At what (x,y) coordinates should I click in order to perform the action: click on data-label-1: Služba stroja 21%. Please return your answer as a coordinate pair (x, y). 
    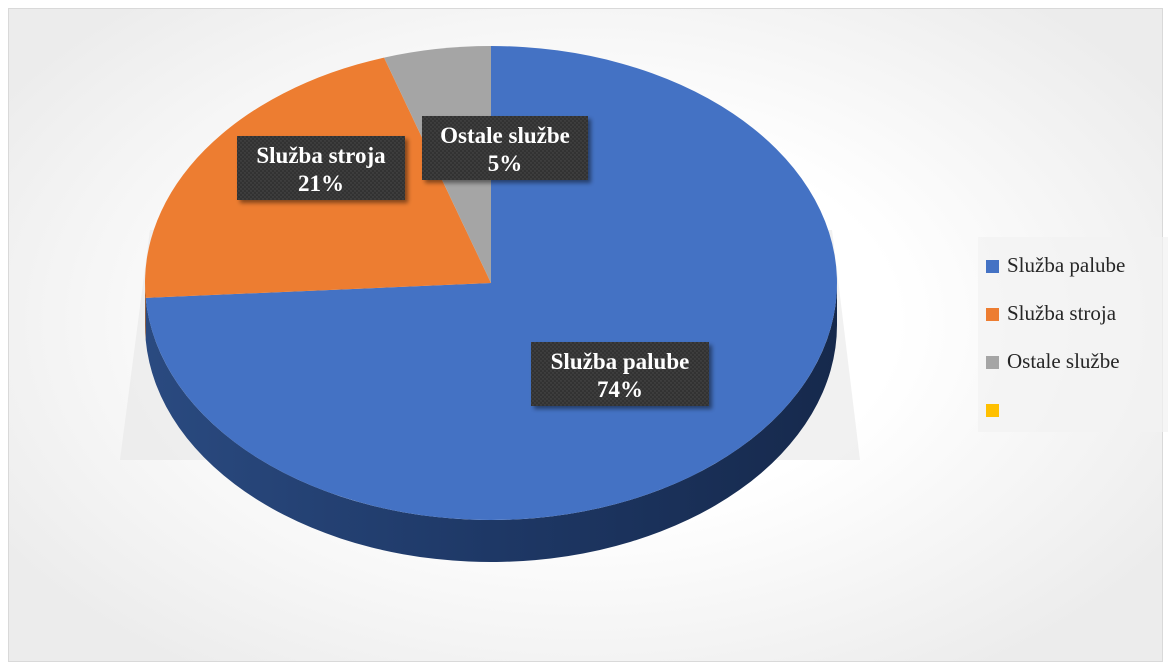
    Looking at the image, I should click on (321, 168).